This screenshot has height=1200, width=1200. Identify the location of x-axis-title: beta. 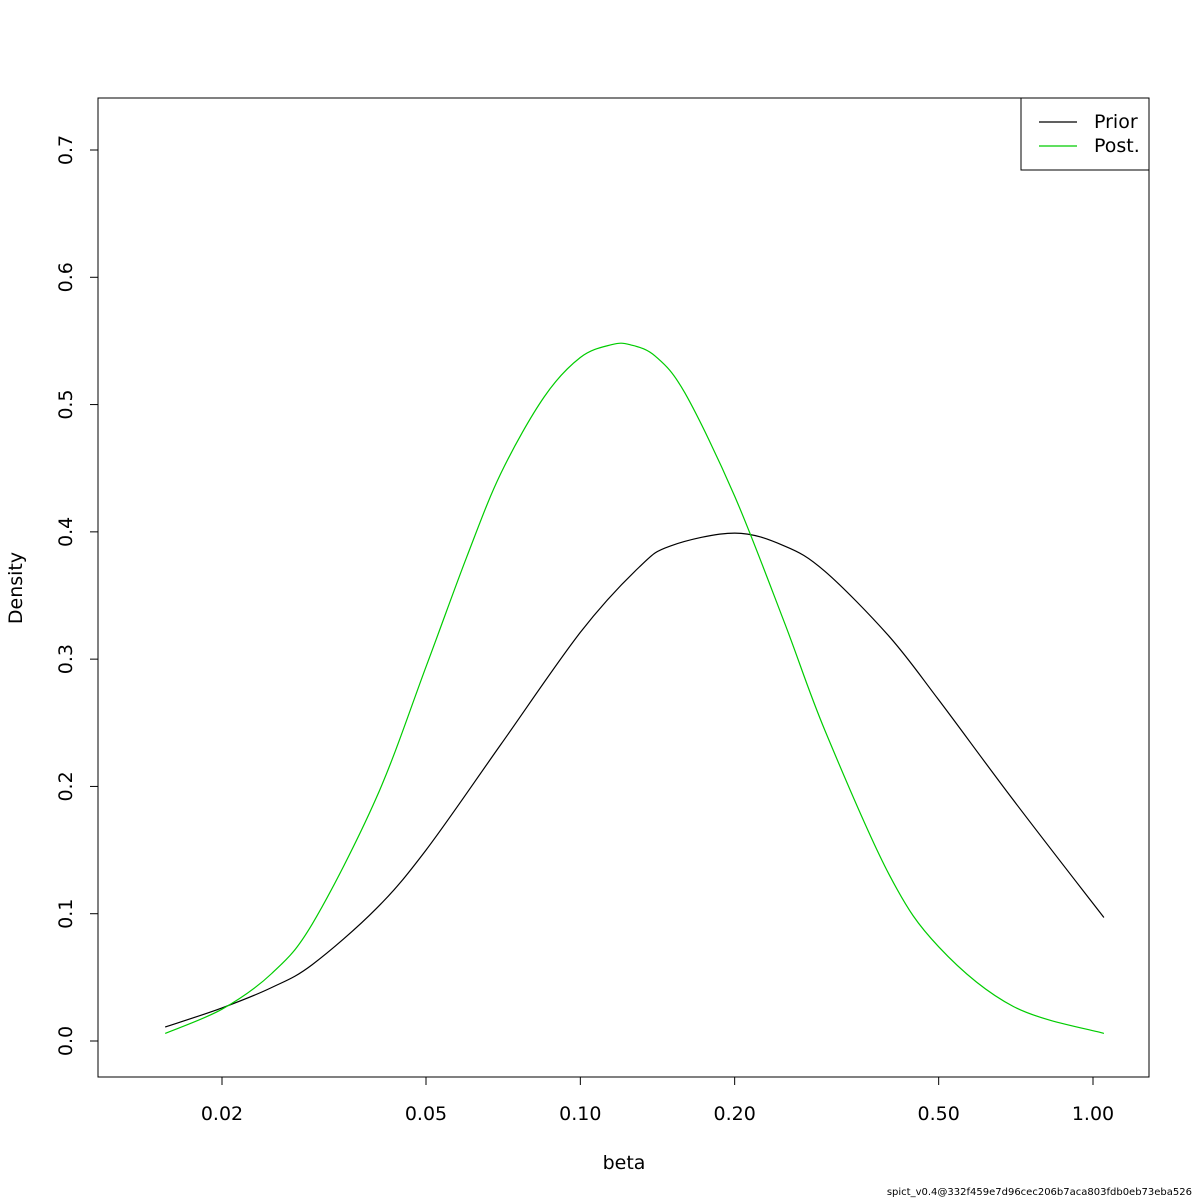
(624, 1163).